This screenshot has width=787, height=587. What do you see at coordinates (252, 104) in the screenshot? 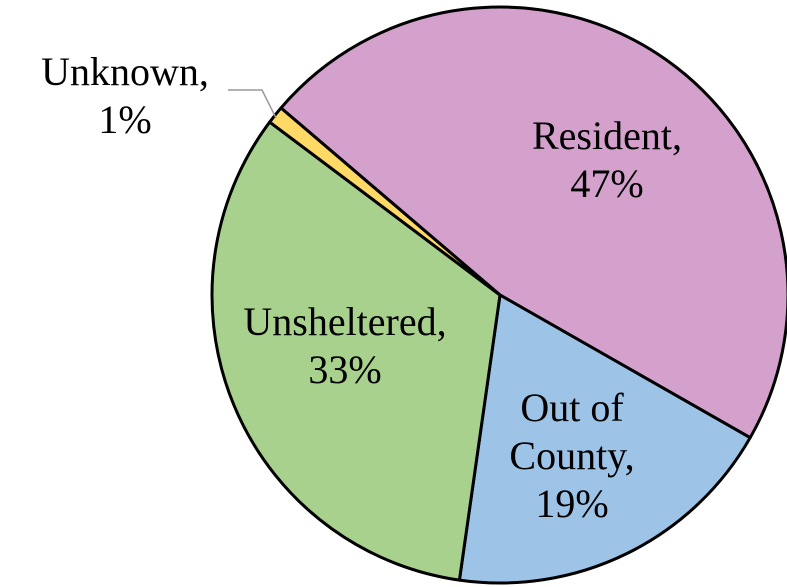
I see `leader-line` at bounding box center [252, 104].